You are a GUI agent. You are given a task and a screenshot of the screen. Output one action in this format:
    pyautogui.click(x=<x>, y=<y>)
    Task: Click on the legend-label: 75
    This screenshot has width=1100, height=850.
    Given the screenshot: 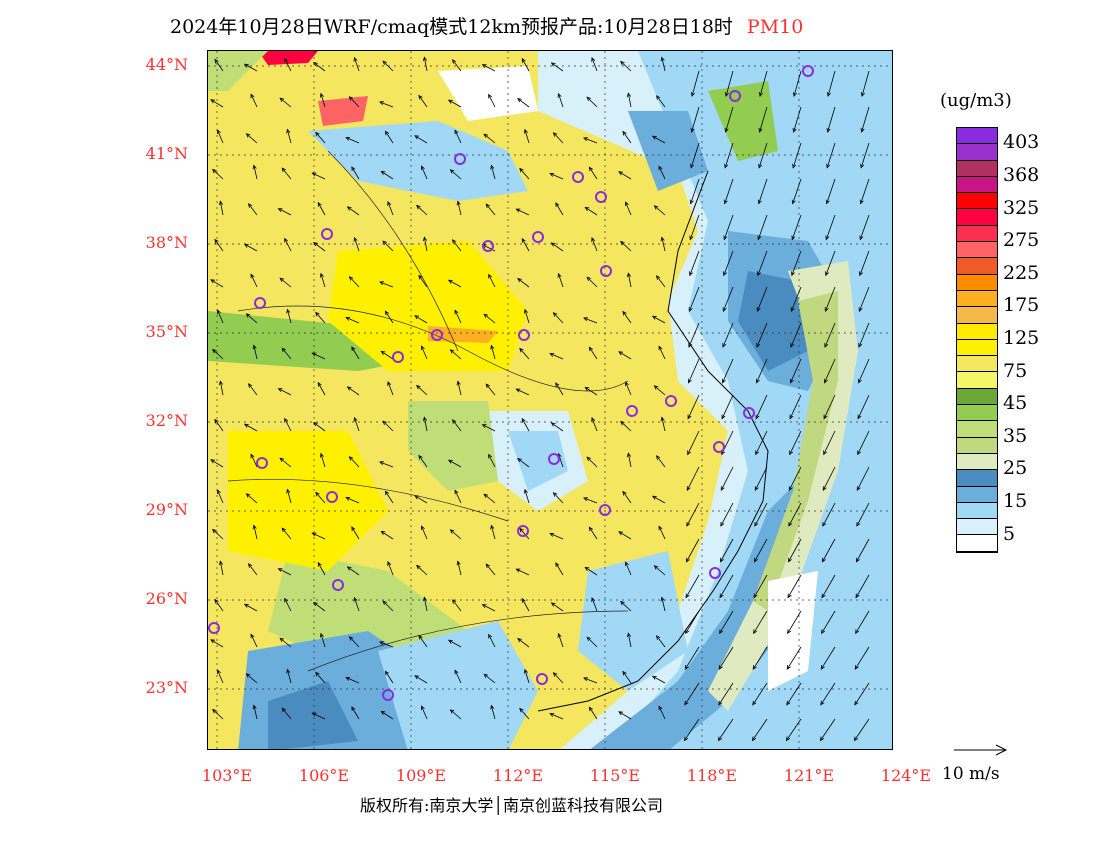 What is the action you would take?
    pyautogui.click(x=1015, y=370)
    